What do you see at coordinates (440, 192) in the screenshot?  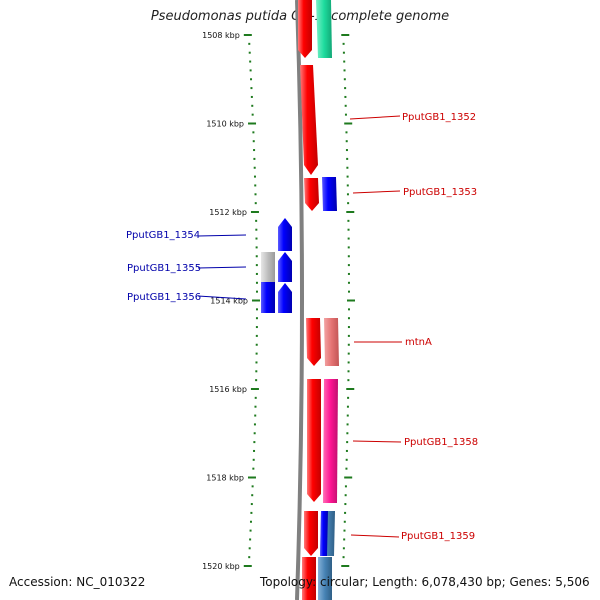 I see `gene-label-pputgb1-1353: PputGB1_1353` at bounding box center [440, 192].